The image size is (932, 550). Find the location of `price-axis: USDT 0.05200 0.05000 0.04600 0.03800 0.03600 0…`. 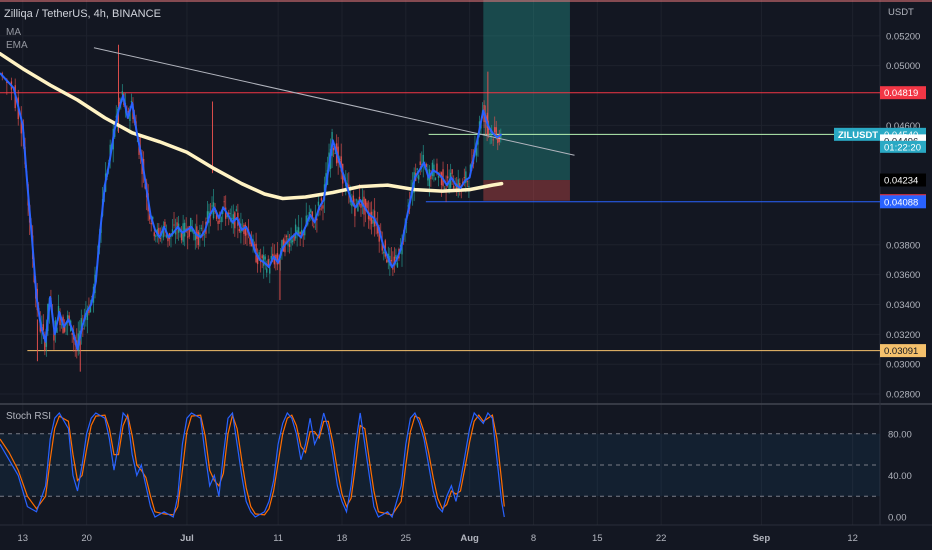

price-axis: USDT 0.05200 0.05000 0.04600 0.03800 0.03600 0… is located at coordinates (903, 265).